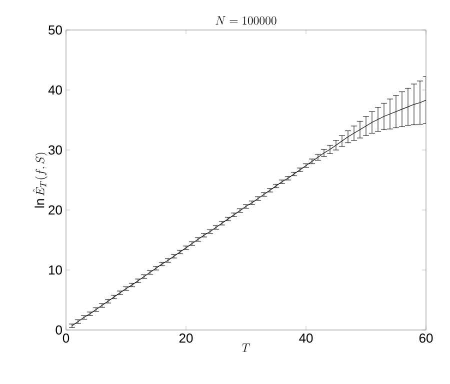 The height and width of the screenshot is (384, 450). What do you see at coordinates (306, 338) in the screenshot?
I see `x-tick-label: 40` at bounding box center [306, 338].